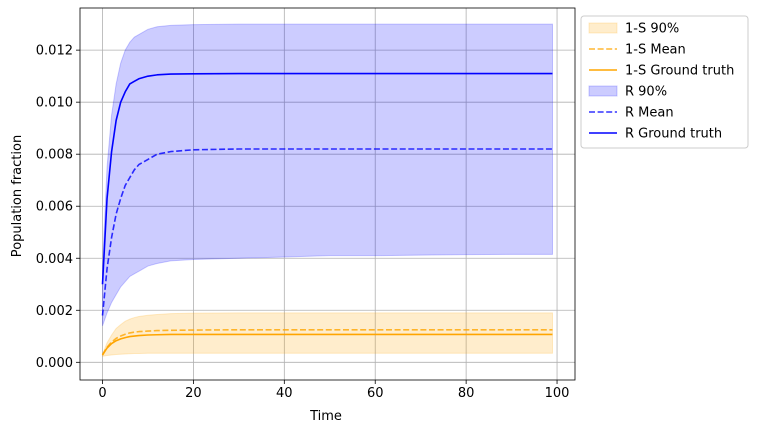 The height and width of the screenshot is (432, 758). I want to click on x-tick-label: 100, so click(557, 393).